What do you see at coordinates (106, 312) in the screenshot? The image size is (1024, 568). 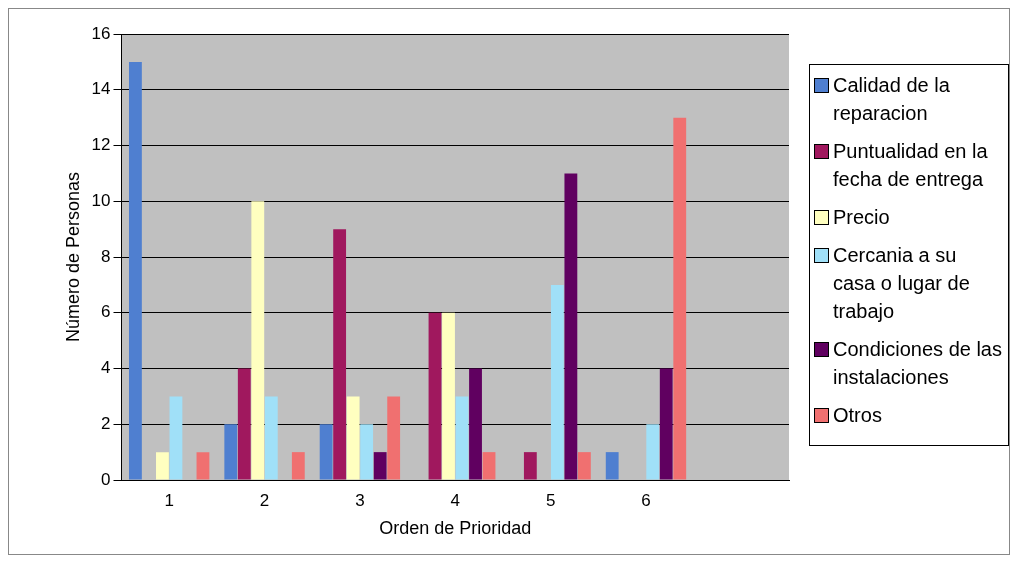 I see `y-tick-label: 6` at bounding box center [106, 312].